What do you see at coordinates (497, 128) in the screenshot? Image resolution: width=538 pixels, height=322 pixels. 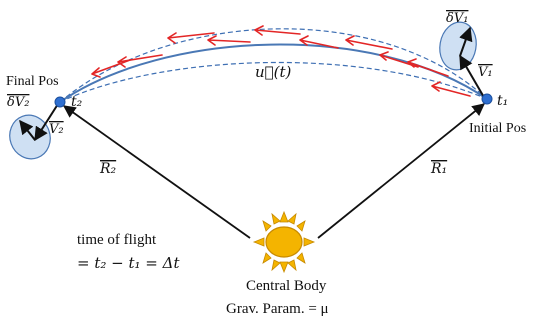 I see `initial-pos-label: Initial Pos` at bounding box center [497, 128].